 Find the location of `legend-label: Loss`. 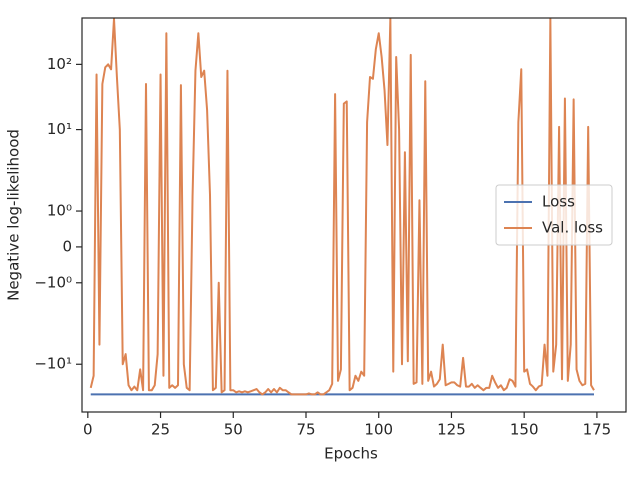

legend-label: Loss is located at coordinates (558, 202).